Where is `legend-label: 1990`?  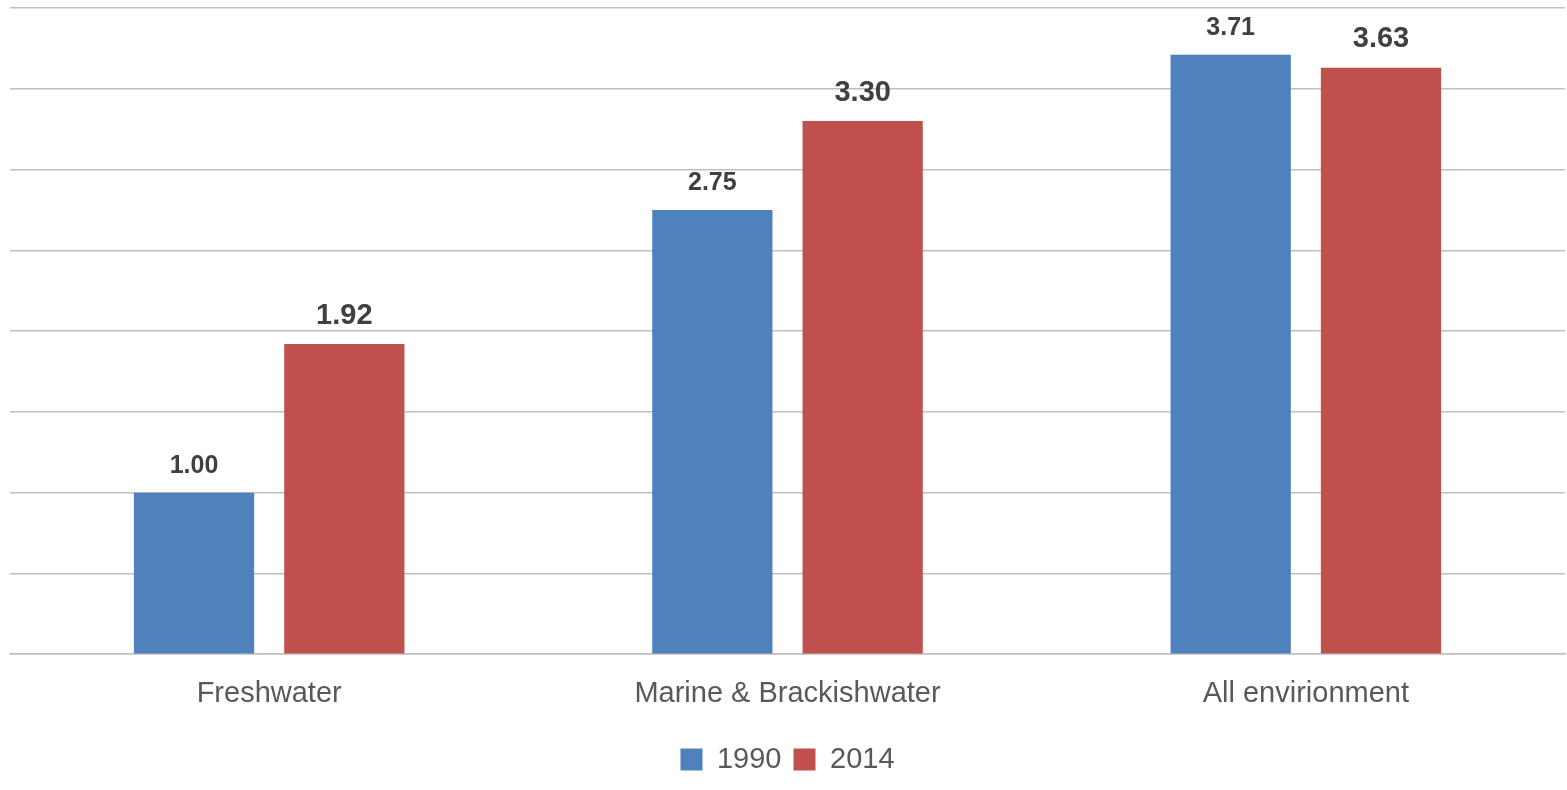
legend-label: 1990 is located at coordinates (749, 757).